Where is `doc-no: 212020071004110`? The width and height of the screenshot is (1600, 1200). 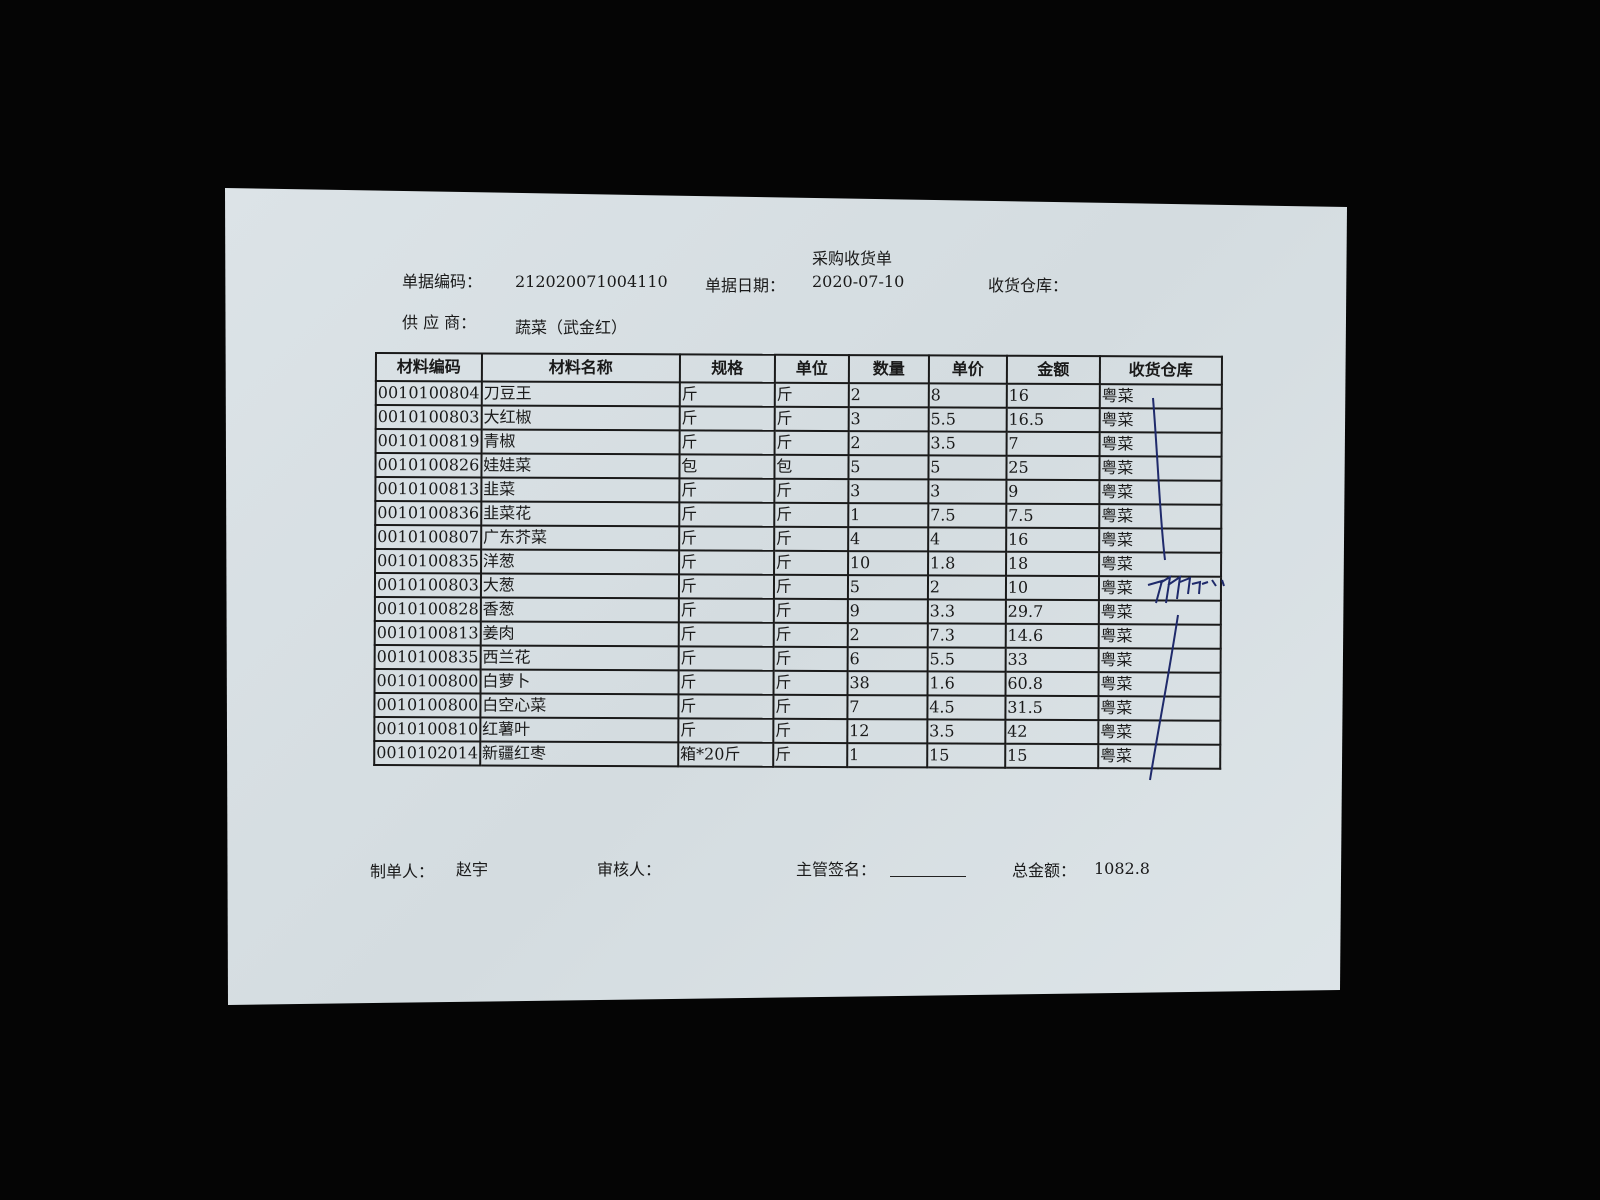 doc-no: 212020071004110 is located at coordinates (591, 281).